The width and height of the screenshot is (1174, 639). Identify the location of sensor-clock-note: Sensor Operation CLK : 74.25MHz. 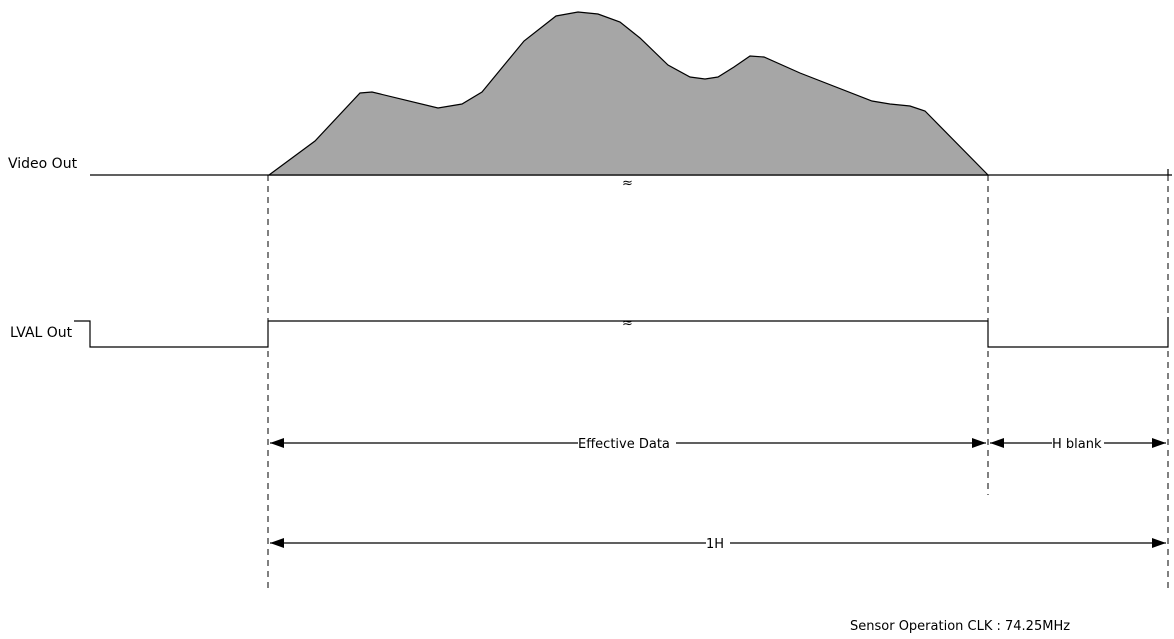
(960, 626).